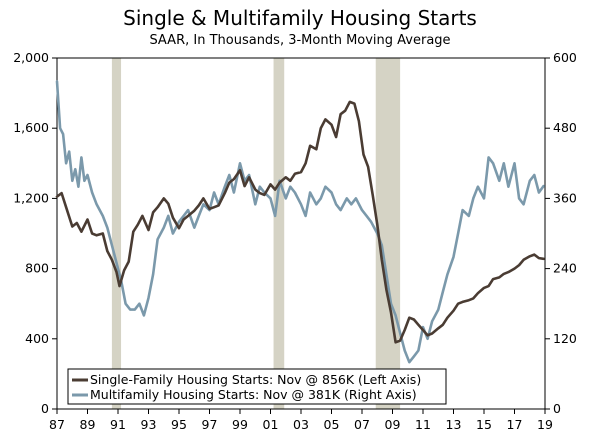  I want to click on x-tick-label: 89, so click(88, 424).